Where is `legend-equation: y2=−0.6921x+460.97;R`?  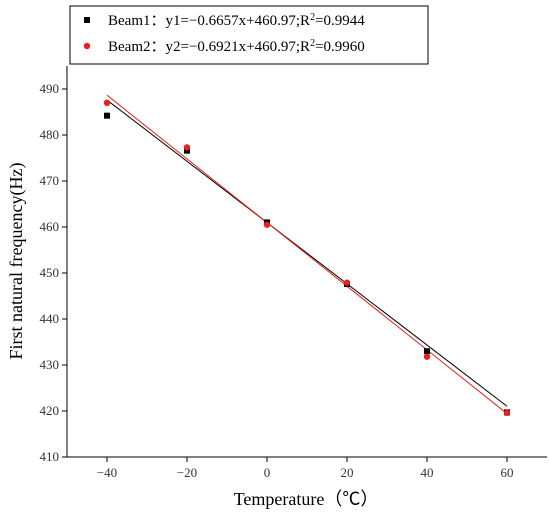
legend-equation: y2=−0.6921x+460.97;R is located at coordinates (238, 47).